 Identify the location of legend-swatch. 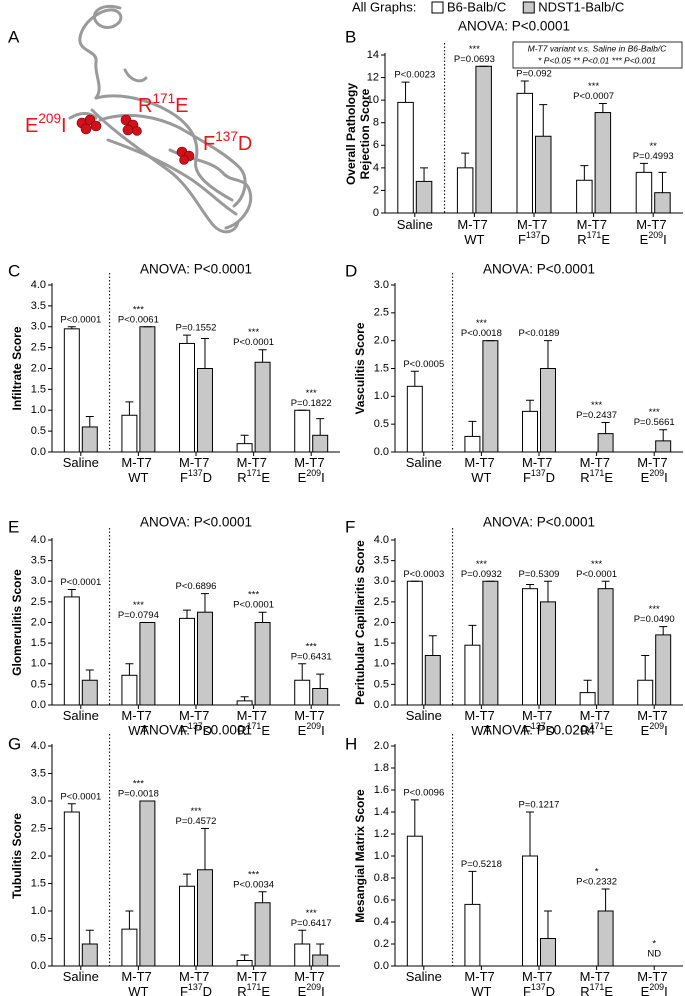
(437, 7).